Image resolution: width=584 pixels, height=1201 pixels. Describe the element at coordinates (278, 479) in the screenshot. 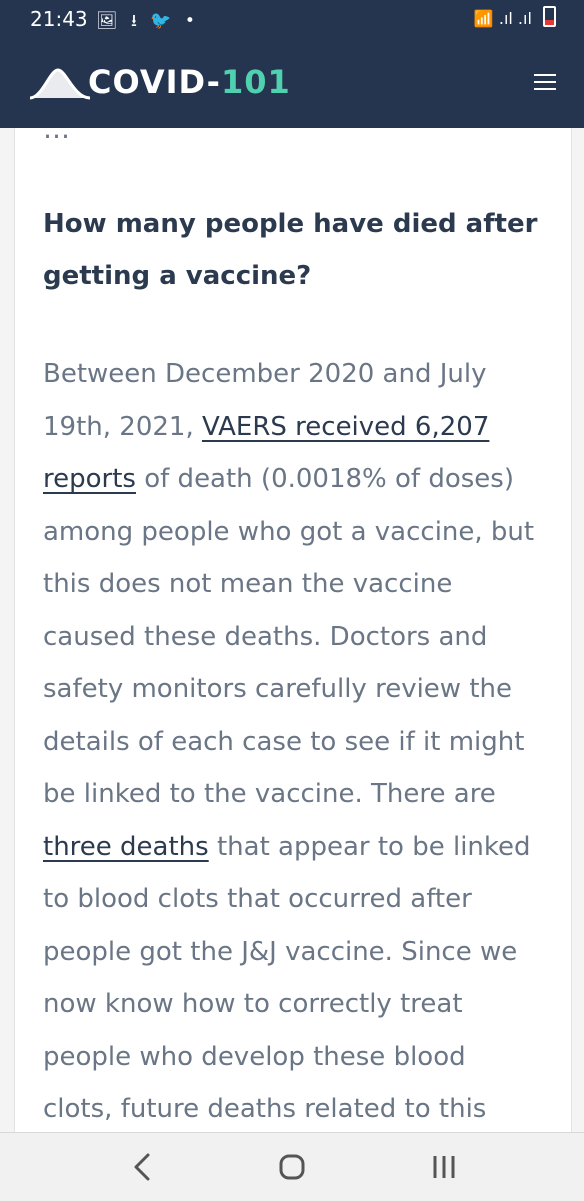

I see `answer-line: reports of death (0.0018% of doses)` at that location.